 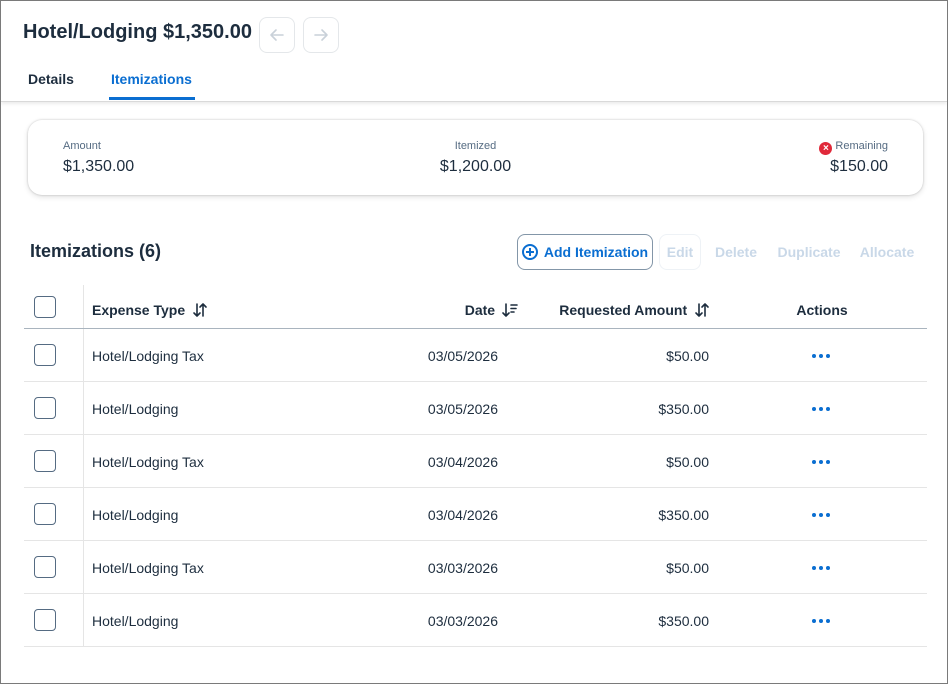 I want to click on arrow-left-icon, so click(x=277, y=35).